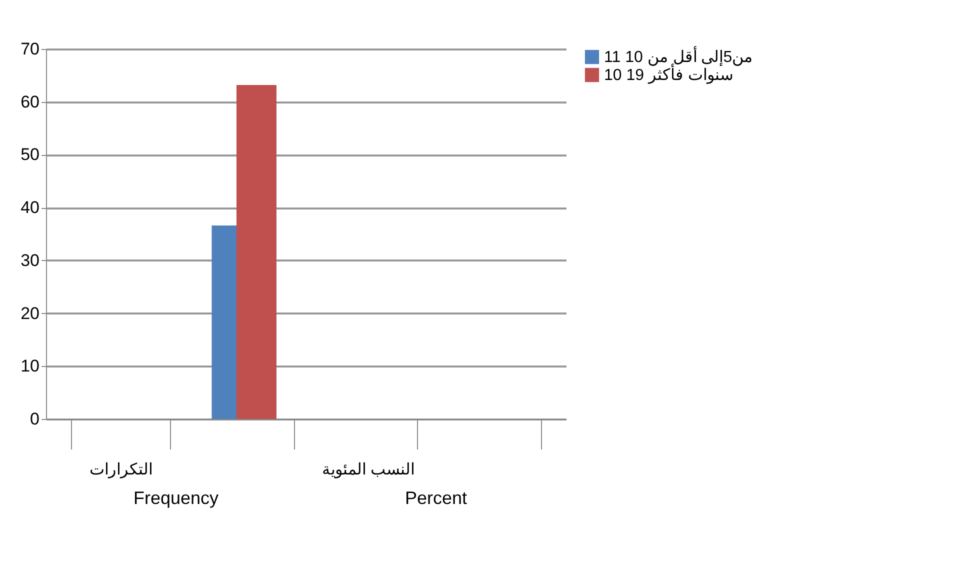 The image size is (962, 581). I want to click on y-tick-label: 70, so click(30, 49).